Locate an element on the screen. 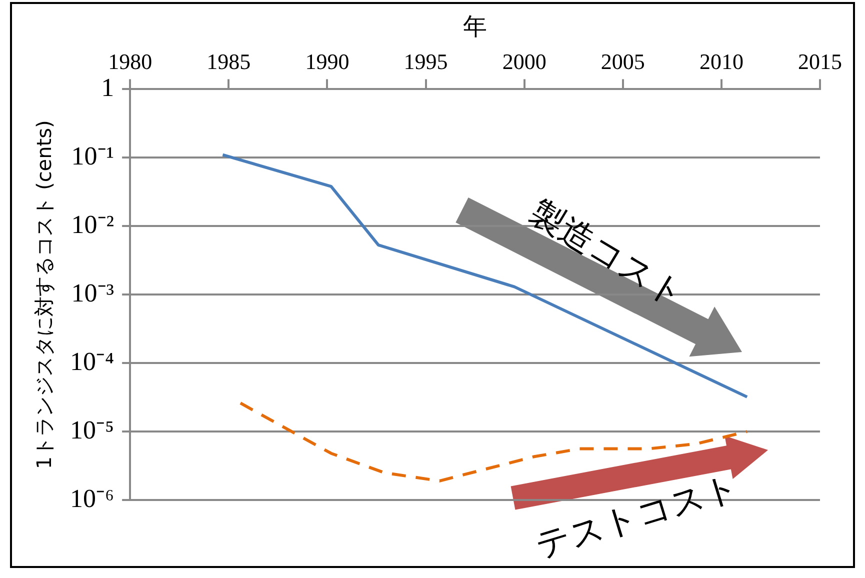  x-tick-label: 1985 is located at coordinates (228, 61).